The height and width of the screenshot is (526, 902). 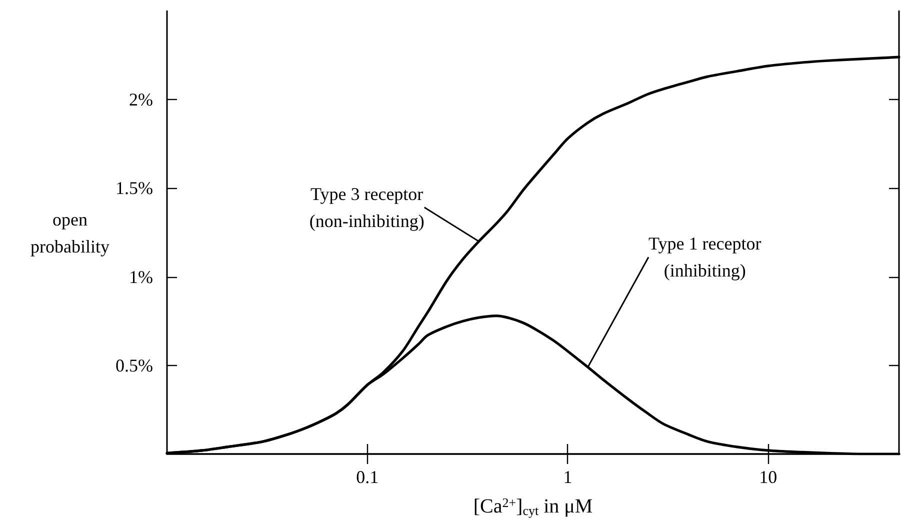 I want to click on y-tick-label: 0.5%, so click(x=134, y=365).